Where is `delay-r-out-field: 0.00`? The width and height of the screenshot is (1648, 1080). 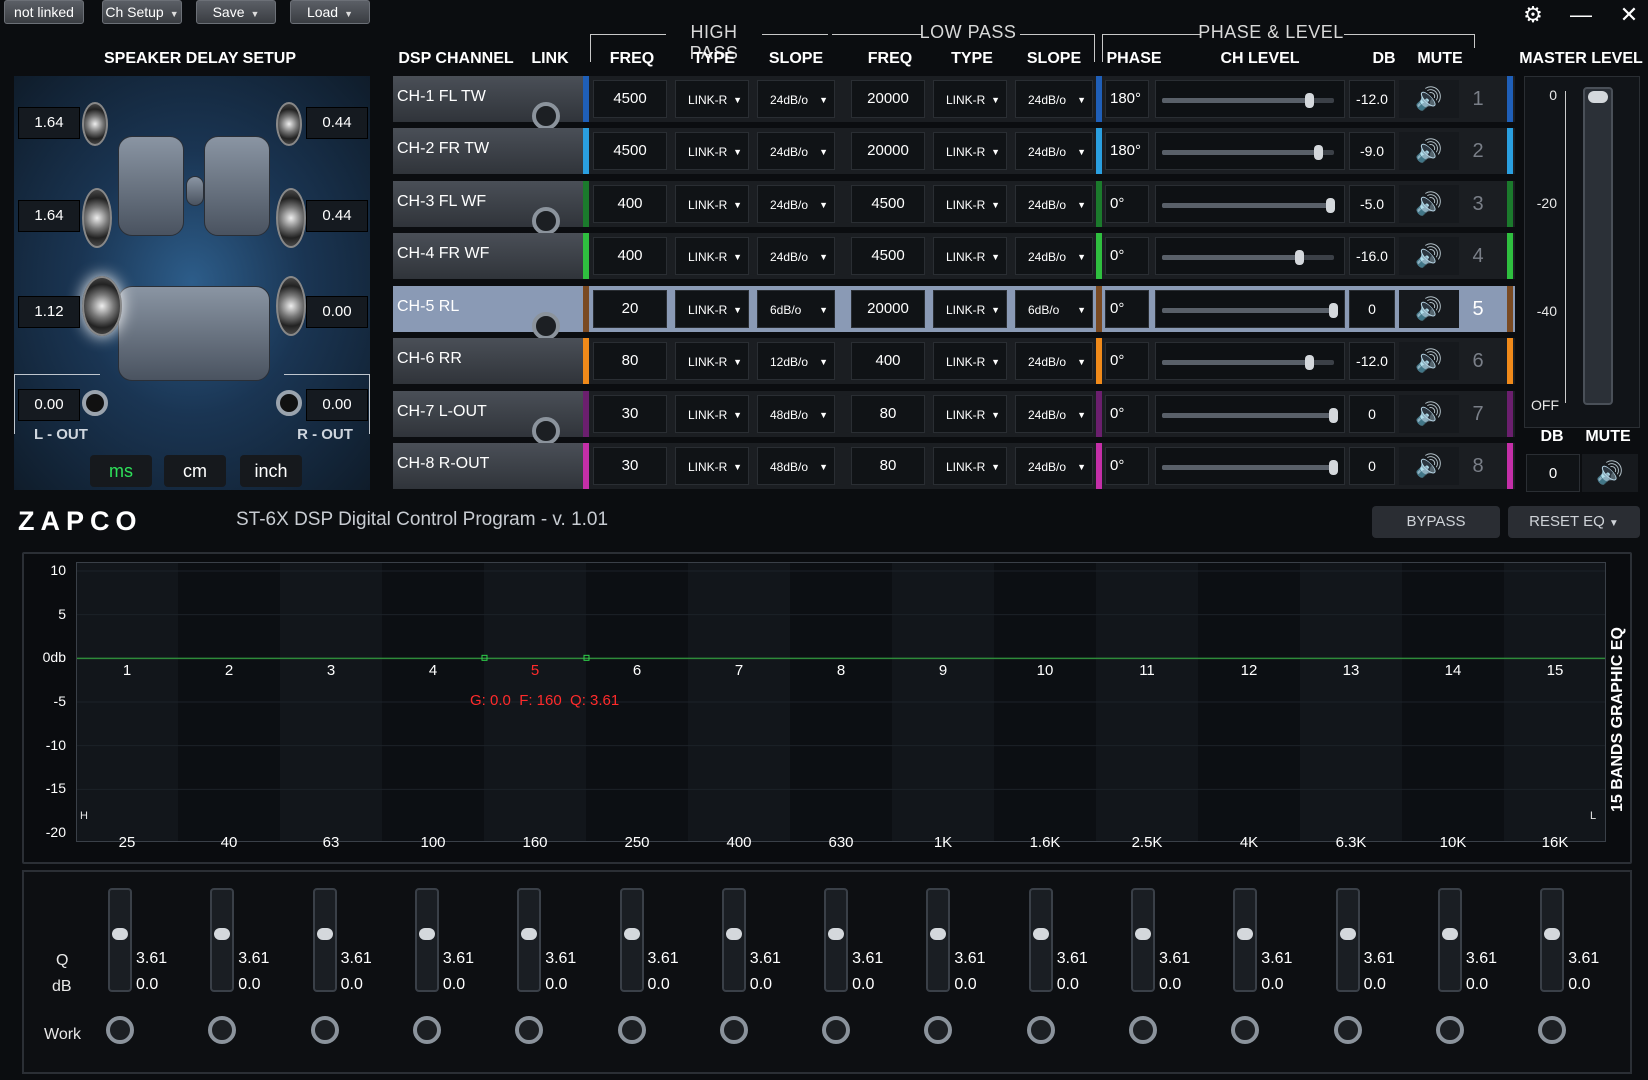 delay-r-out-field: 0.00 is located at coordinates (337, 405).